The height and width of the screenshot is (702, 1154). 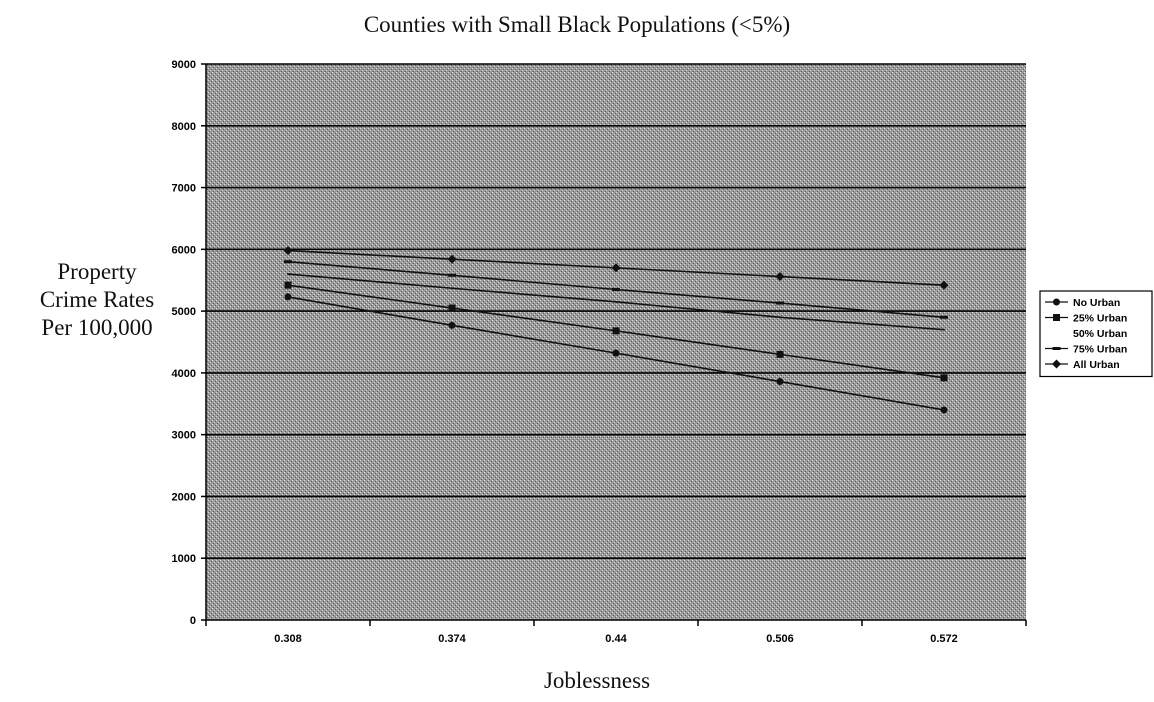 What do you see at coordinates (184, 559) in the screenshot?
I see `y-tick-label: 1000` at bounding box center [184, 559].